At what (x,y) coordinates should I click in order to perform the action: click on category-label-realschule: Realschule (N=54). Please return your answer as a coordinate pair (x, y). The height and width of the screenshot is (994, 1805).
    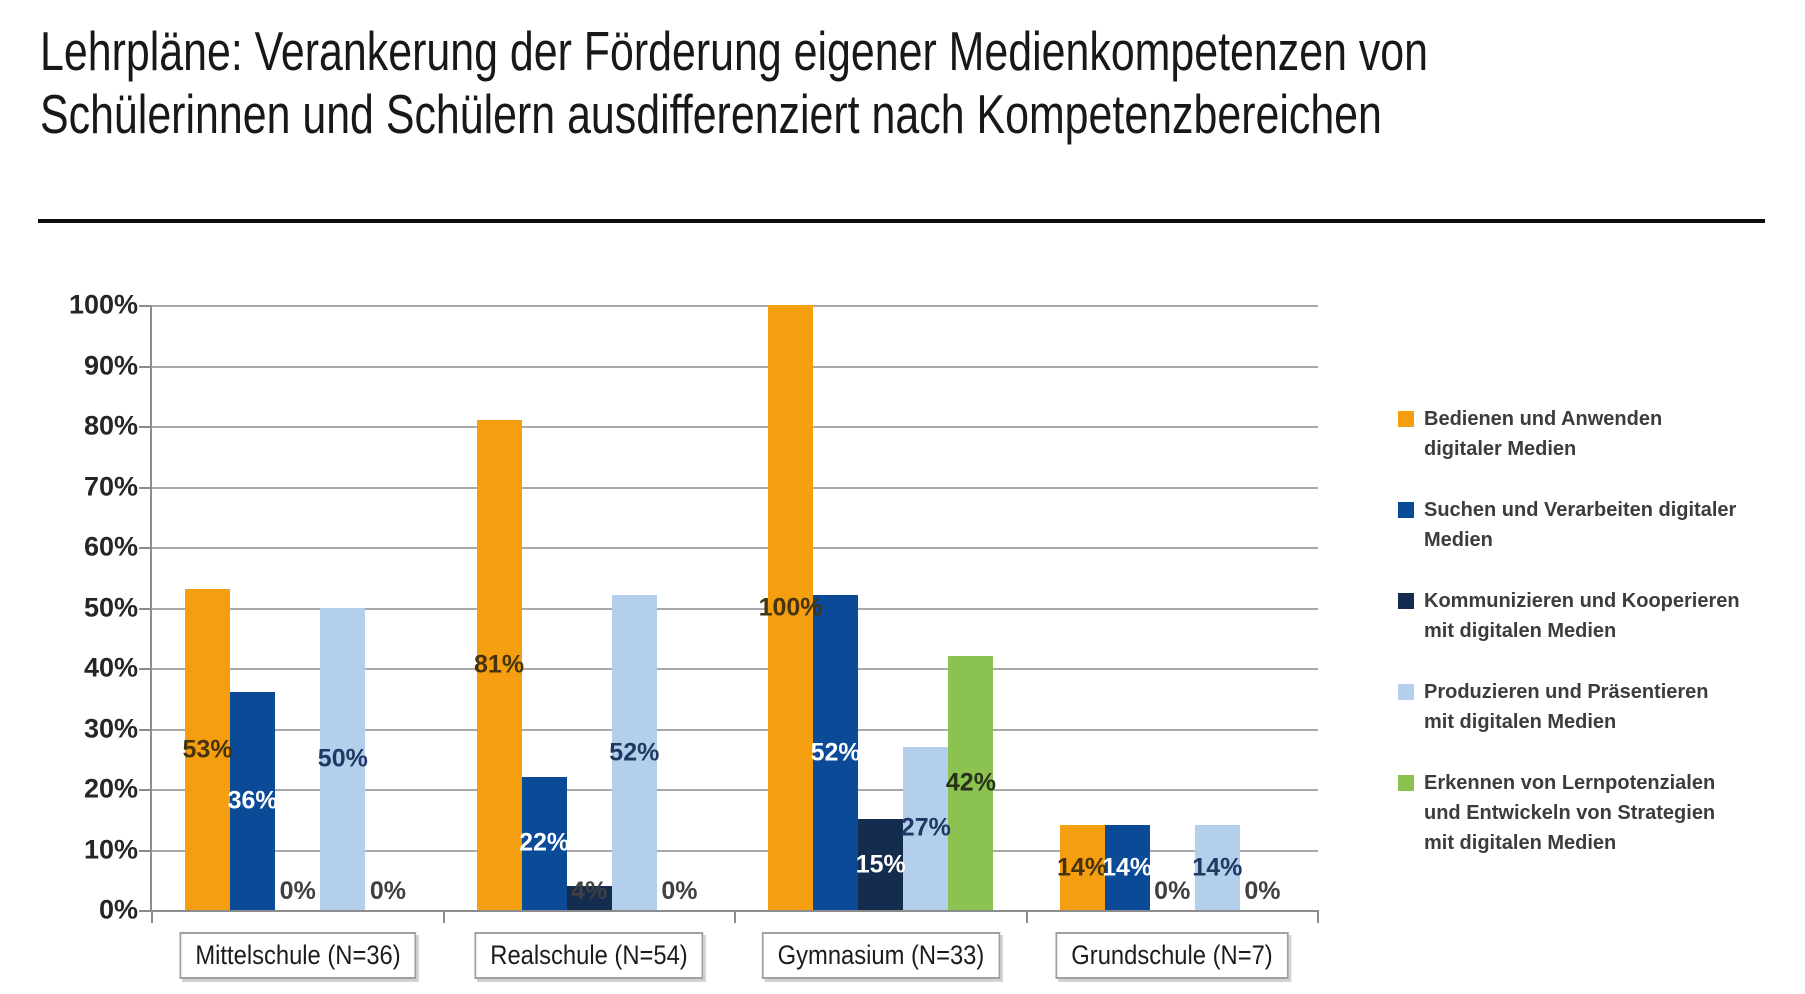
    Looking at the image, I should click on (589, 955).